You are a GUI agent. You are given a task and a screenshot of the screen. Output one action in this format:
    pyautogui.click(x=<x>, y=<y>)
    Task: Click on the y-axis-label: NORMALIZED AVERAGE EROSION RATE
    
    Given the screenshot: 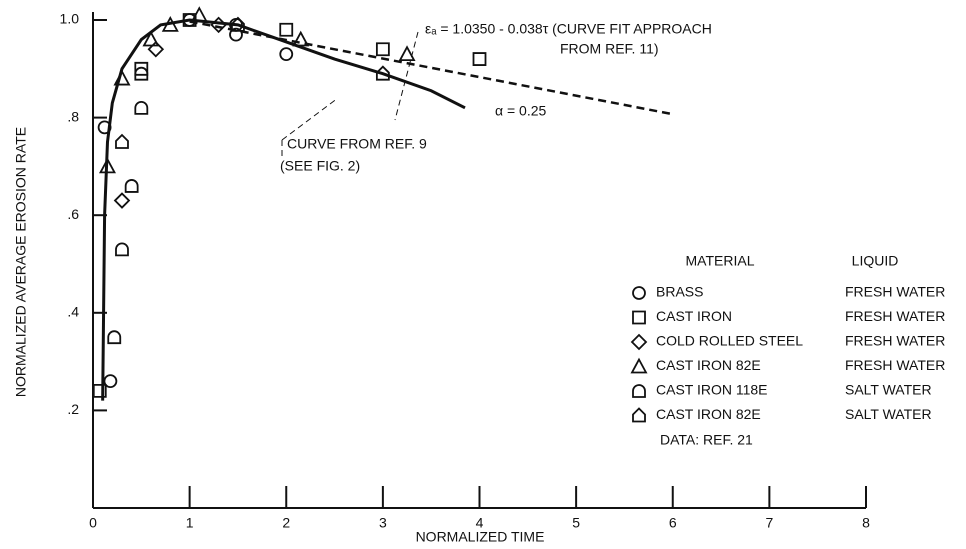 What is the action you would take?
    pyautogui.click(x=21, y=262)
    